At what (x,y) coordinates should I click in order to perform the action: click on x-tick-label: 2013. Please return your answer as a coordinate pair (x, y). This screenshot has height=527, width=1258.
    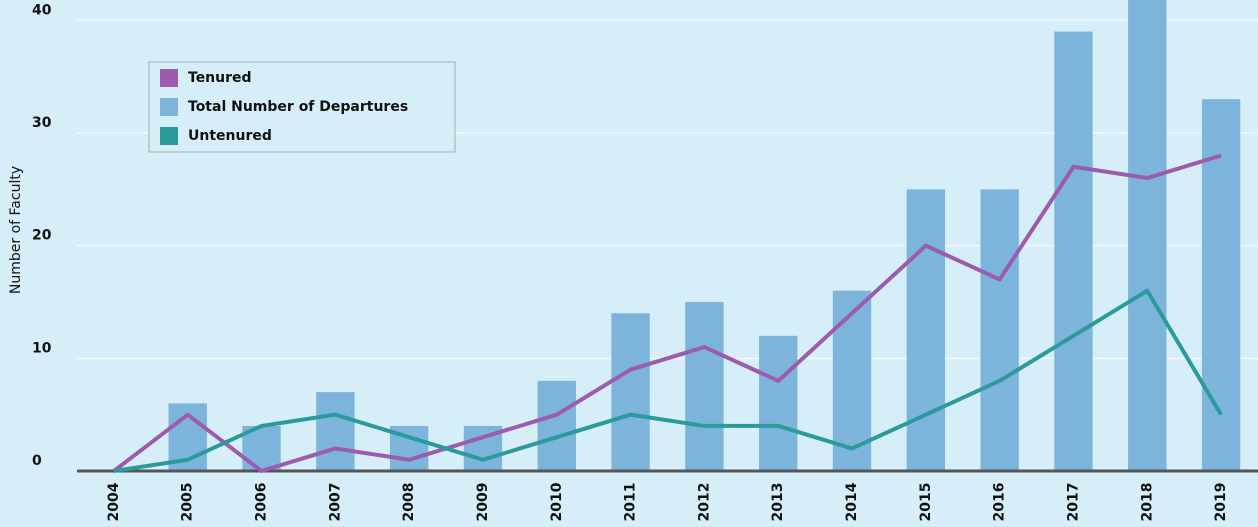
    Looking at the image, I should click on (778, 502).